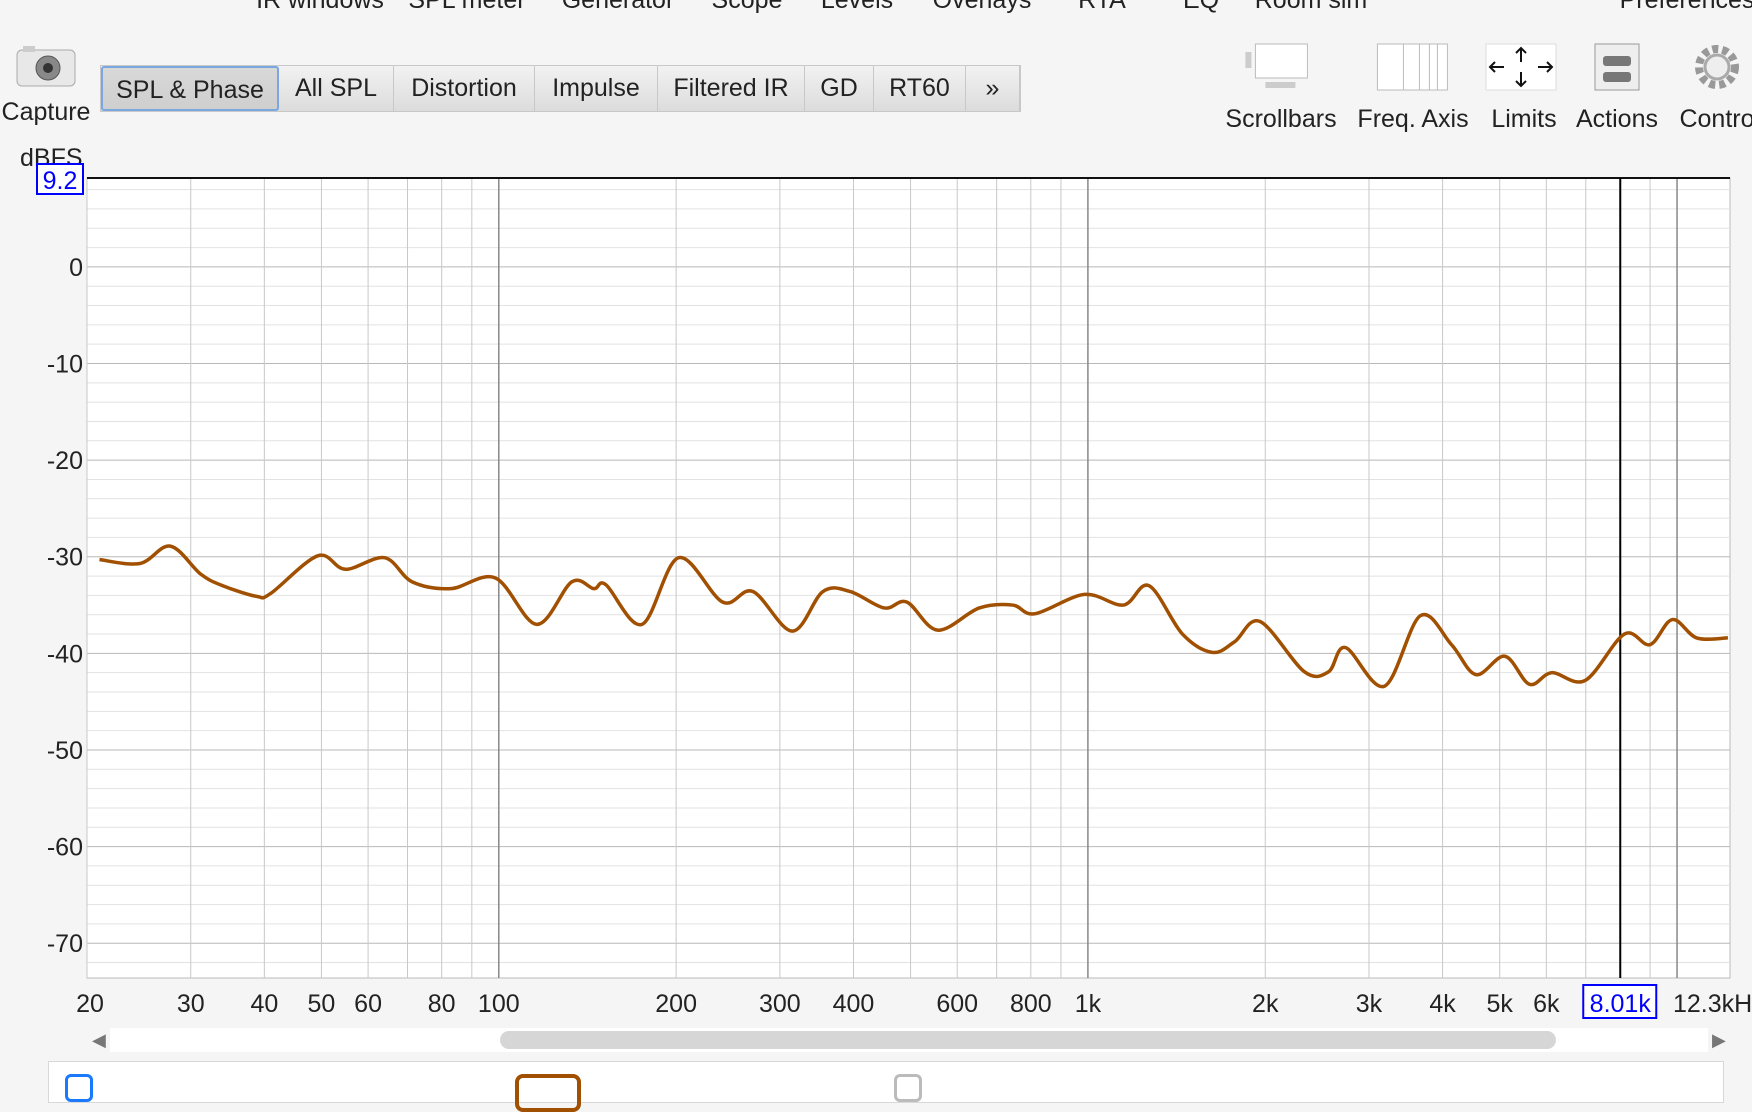  What do you see at coordinates (1311, 7) in the screenshot?
I see `menu-item: Room sim` at bounding box center [1311, 7].